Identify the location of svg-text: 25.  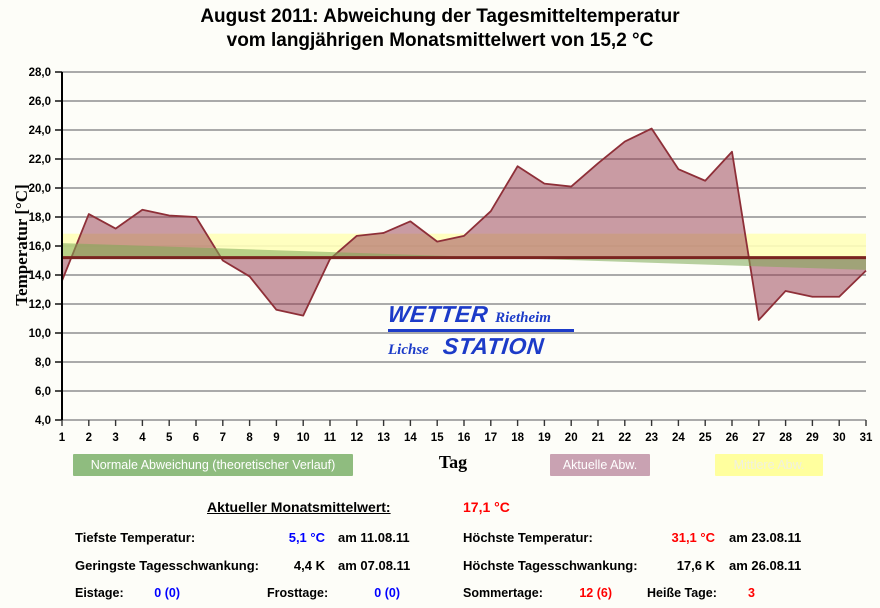
(705, 438).